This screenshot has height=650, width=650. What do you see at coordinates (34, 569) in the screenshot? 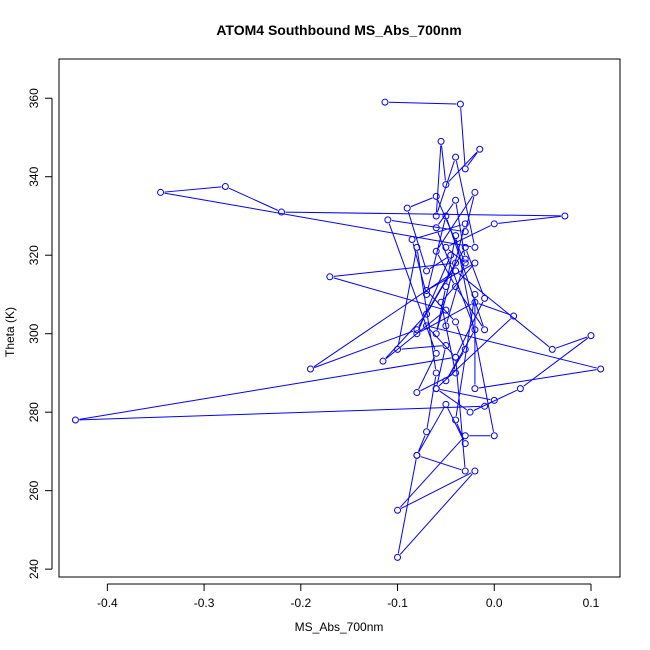
I see `y-tick-label: 240` at bounding box center [34, 569].